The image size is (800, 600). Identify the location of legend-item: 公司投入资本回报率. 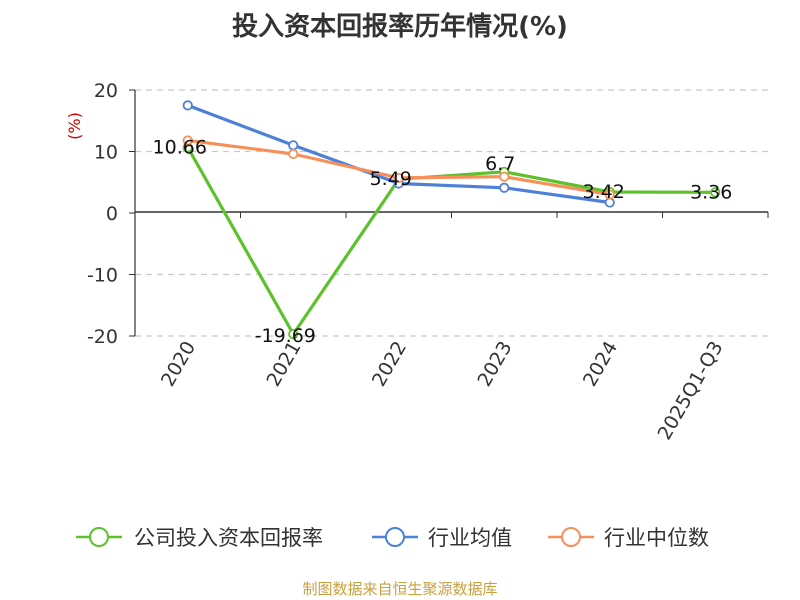
(199, 538).